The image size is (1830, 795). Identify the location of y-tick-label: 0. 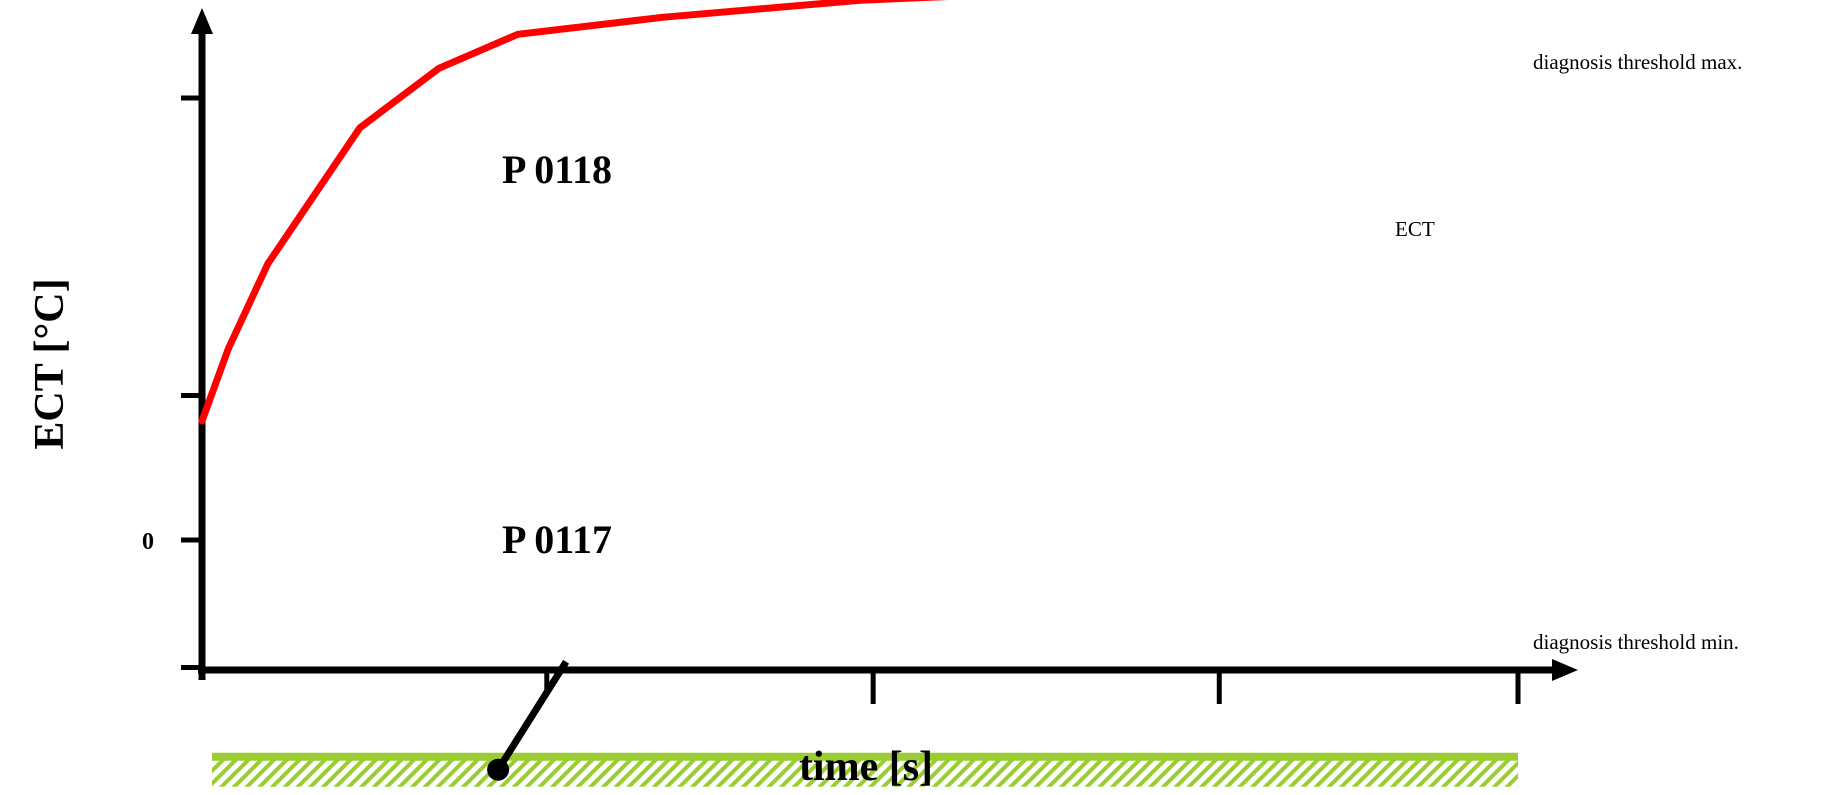
(148, 542).